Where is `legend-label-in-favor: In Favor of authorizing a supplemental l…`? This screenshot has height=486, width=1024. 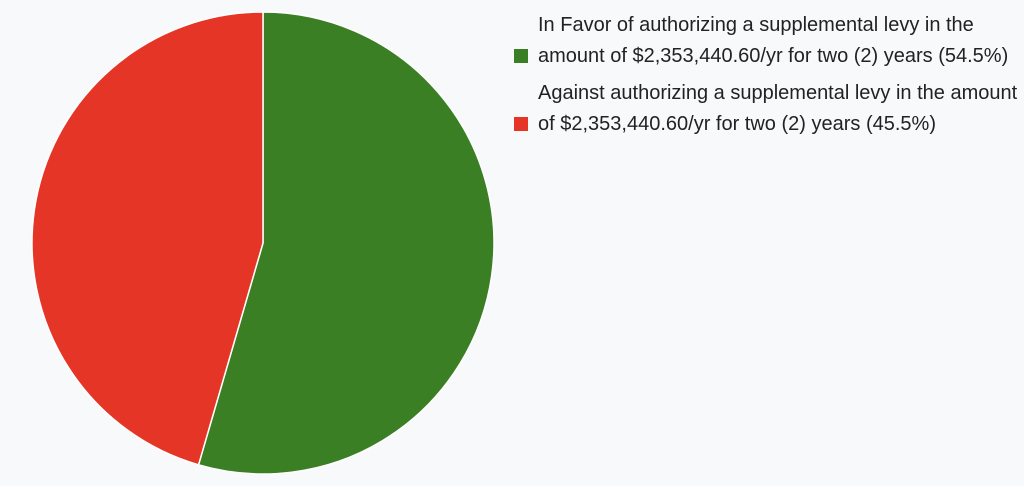 legend-label-in-favor: In Favor of authorizing a supplemental l… is located at coordinates (773, 40).